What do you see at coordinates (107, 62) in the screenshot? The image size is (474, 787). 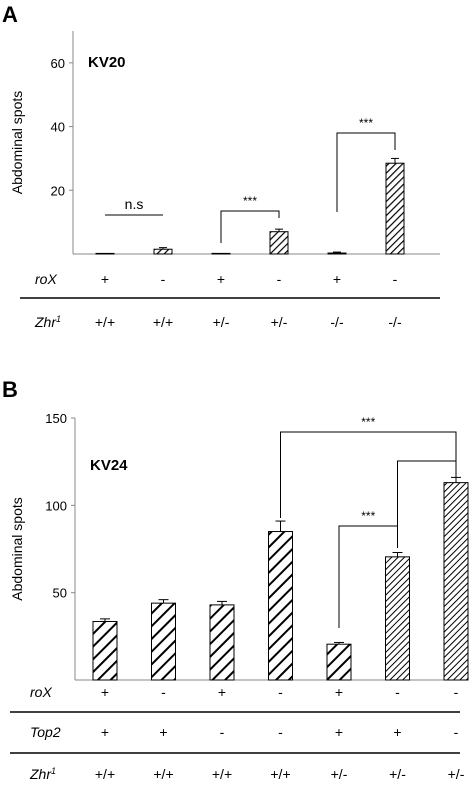 I see `chart-label: KV20` at bounding box center [107, 62].